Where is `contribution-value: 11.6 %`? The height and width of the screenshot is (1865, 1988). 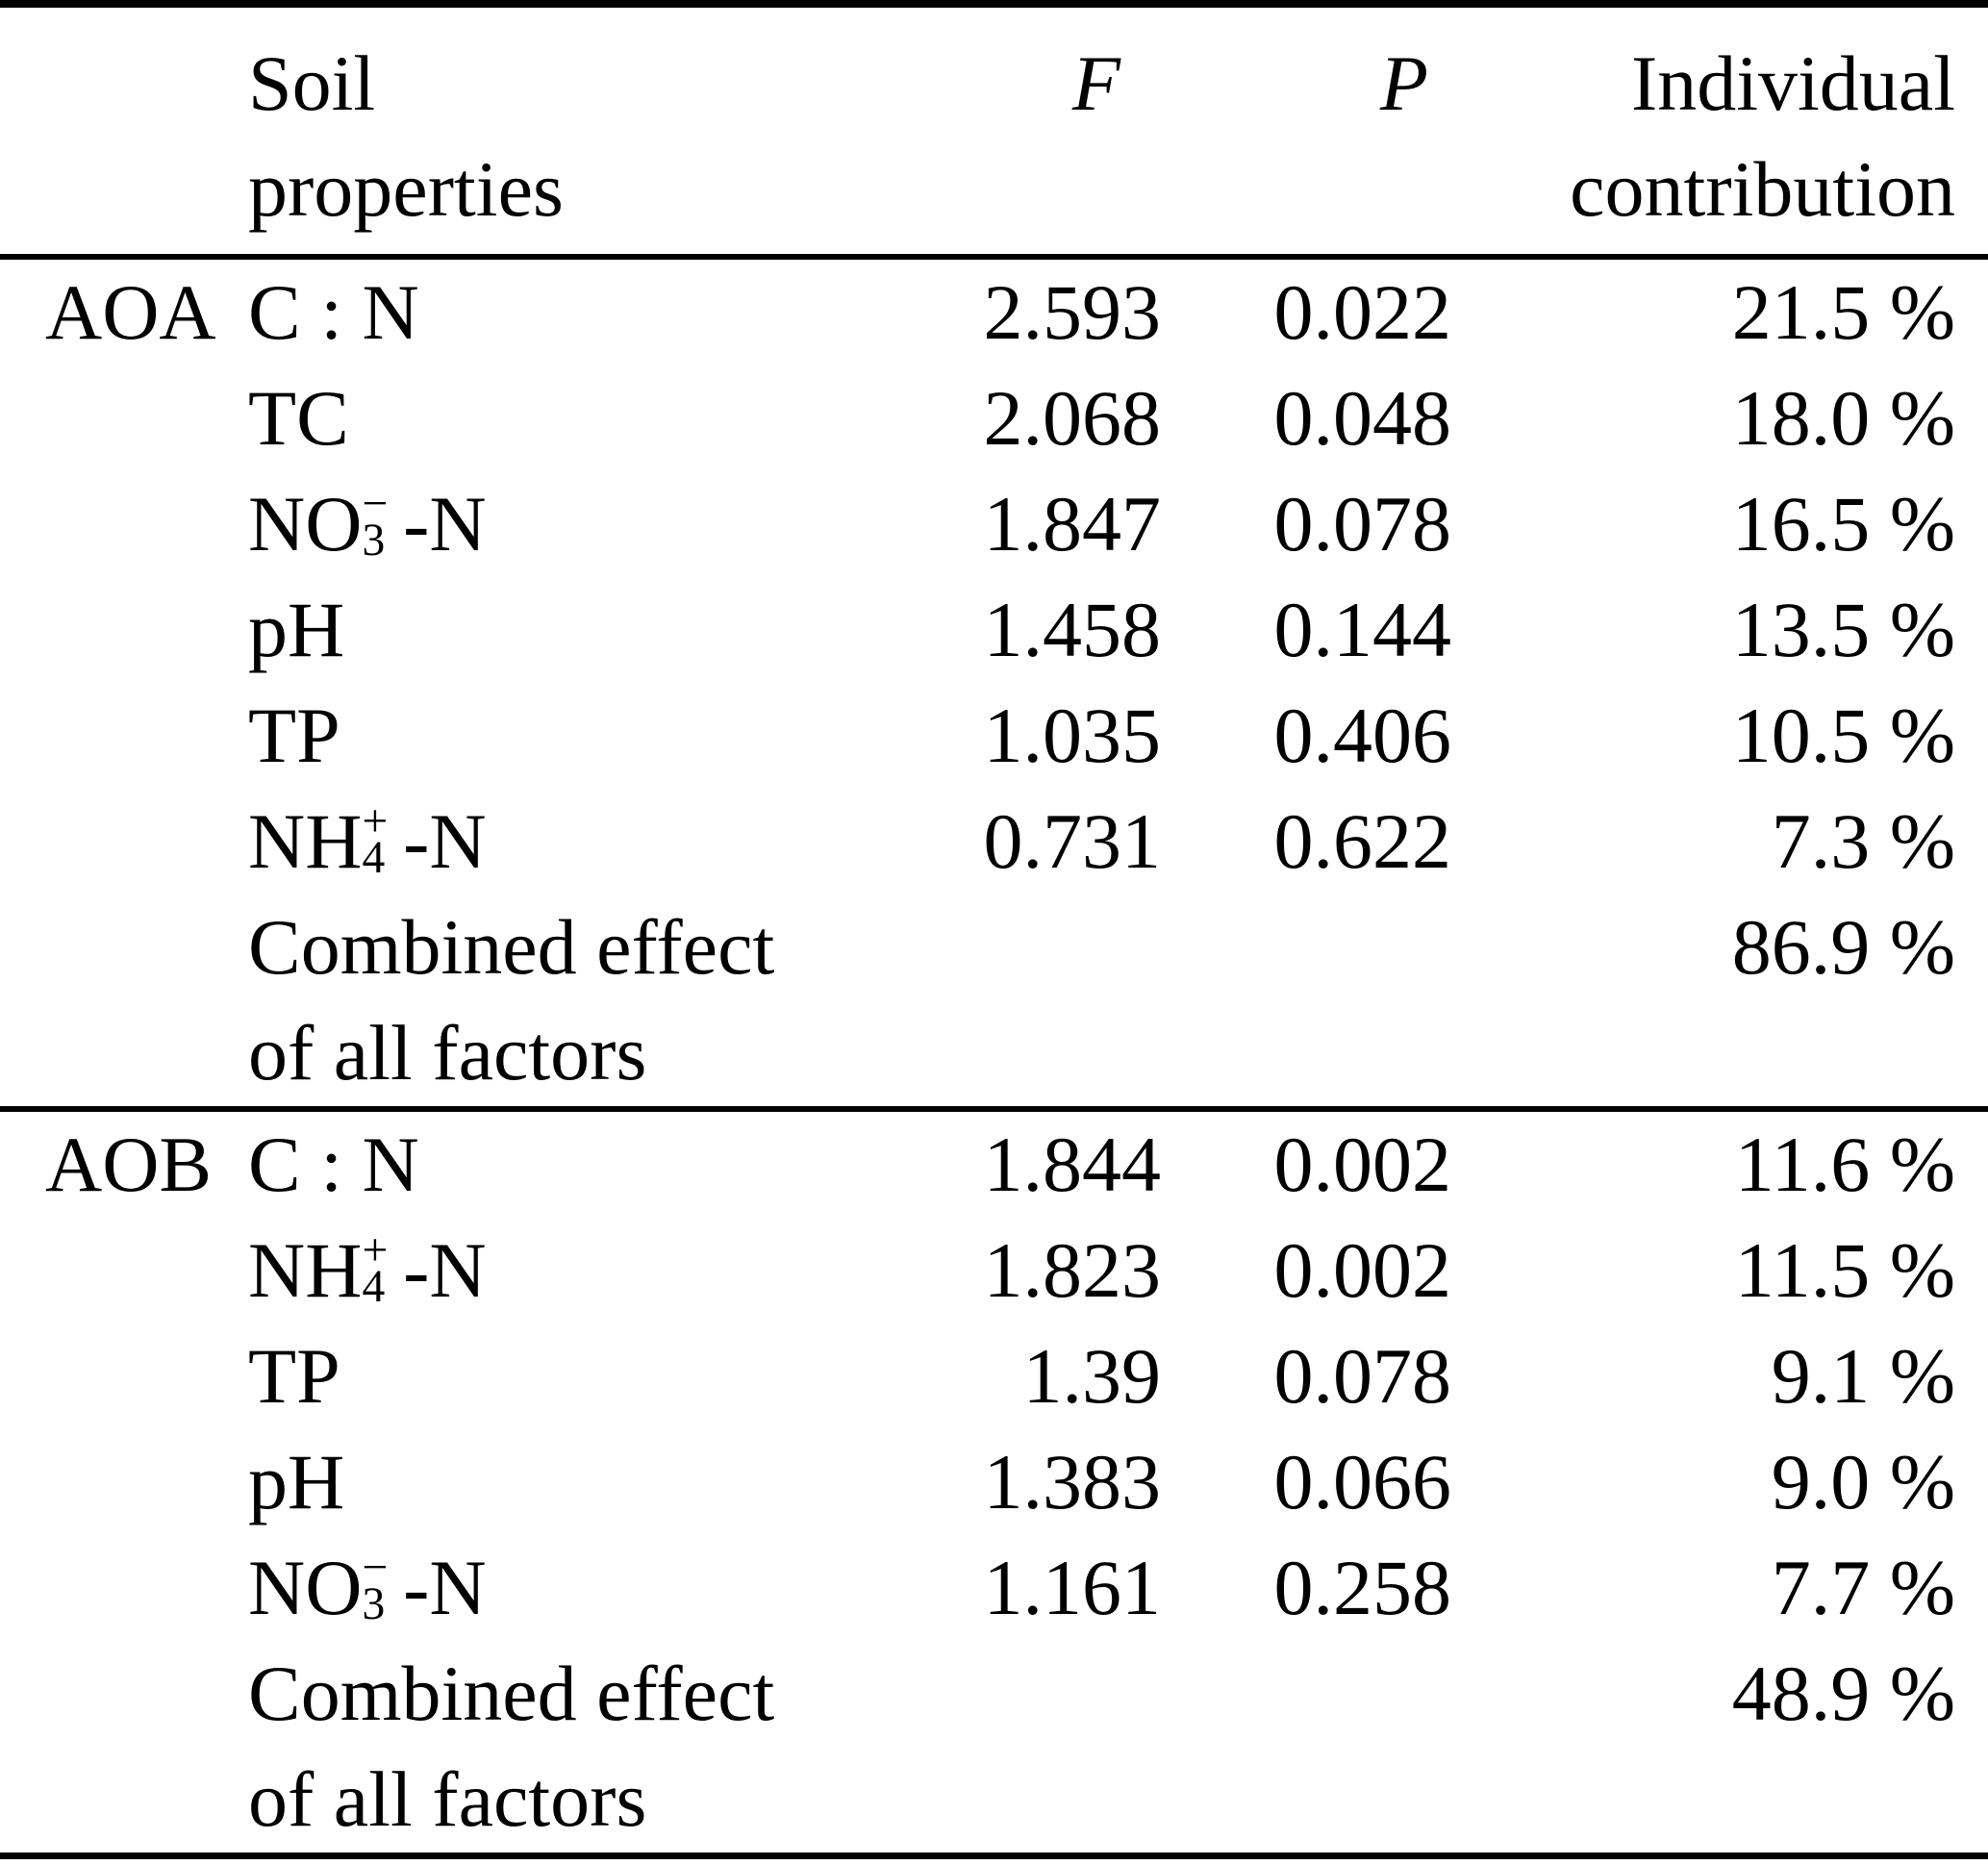 contribution-value: 11.6 % is located at coordinates (1844, 1164).